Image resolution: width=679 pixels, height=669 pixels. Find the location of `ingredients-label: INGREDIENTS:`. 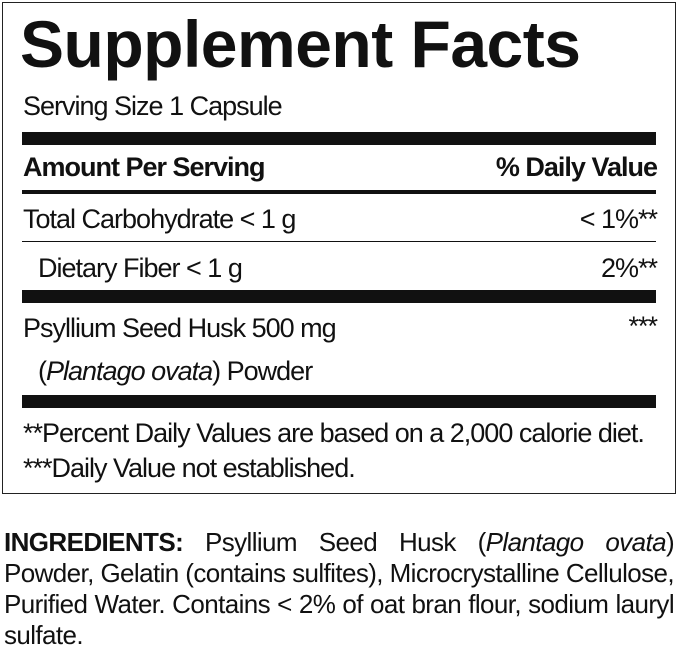

ingredients-label: INGREDIENTS: is located at coordinates (94, 542).